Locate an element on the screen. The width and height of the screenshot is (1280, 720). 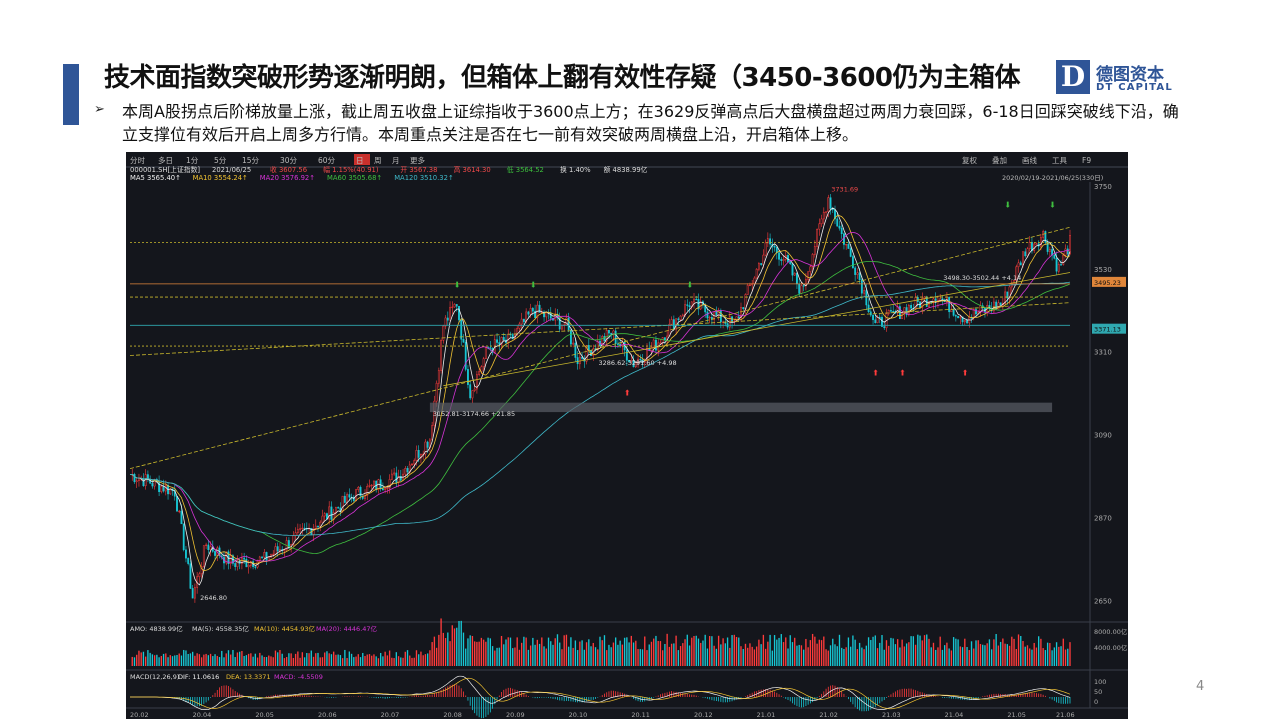
price-tick-3: 3090 is located at coordinates (1103, 436).